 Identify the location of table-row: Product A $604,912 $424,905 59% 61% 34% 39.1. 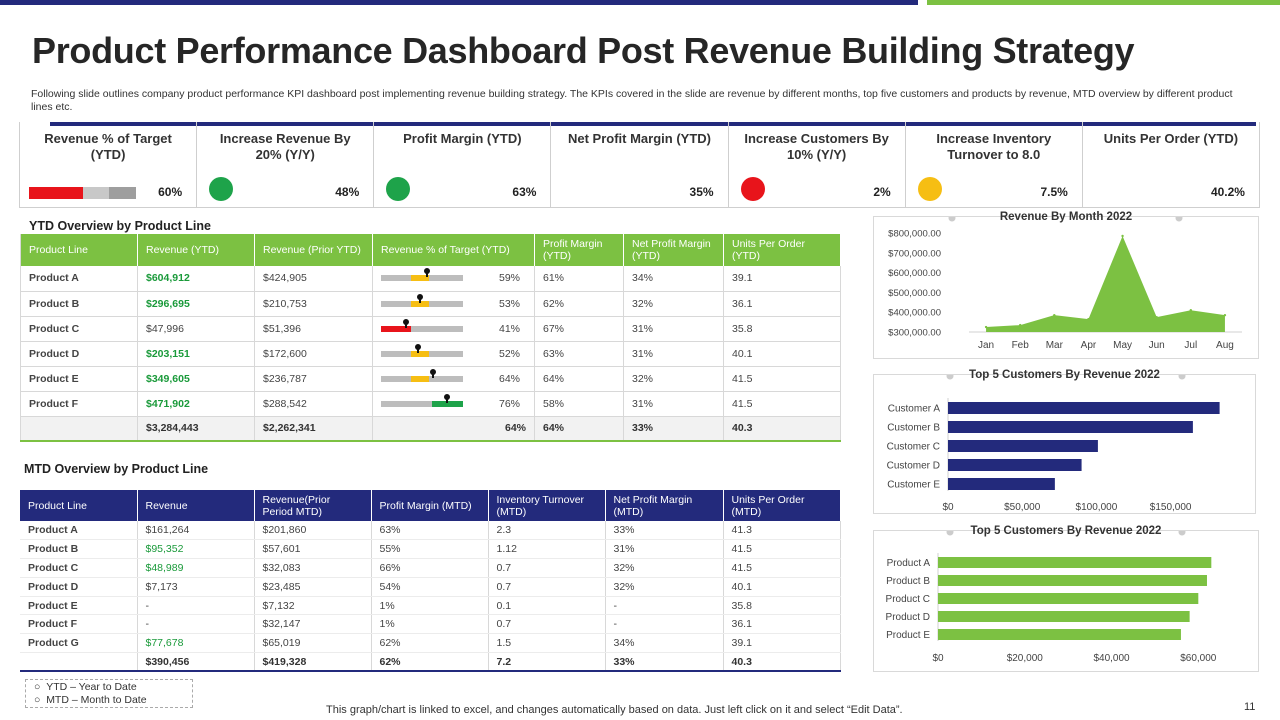
(430, 279).